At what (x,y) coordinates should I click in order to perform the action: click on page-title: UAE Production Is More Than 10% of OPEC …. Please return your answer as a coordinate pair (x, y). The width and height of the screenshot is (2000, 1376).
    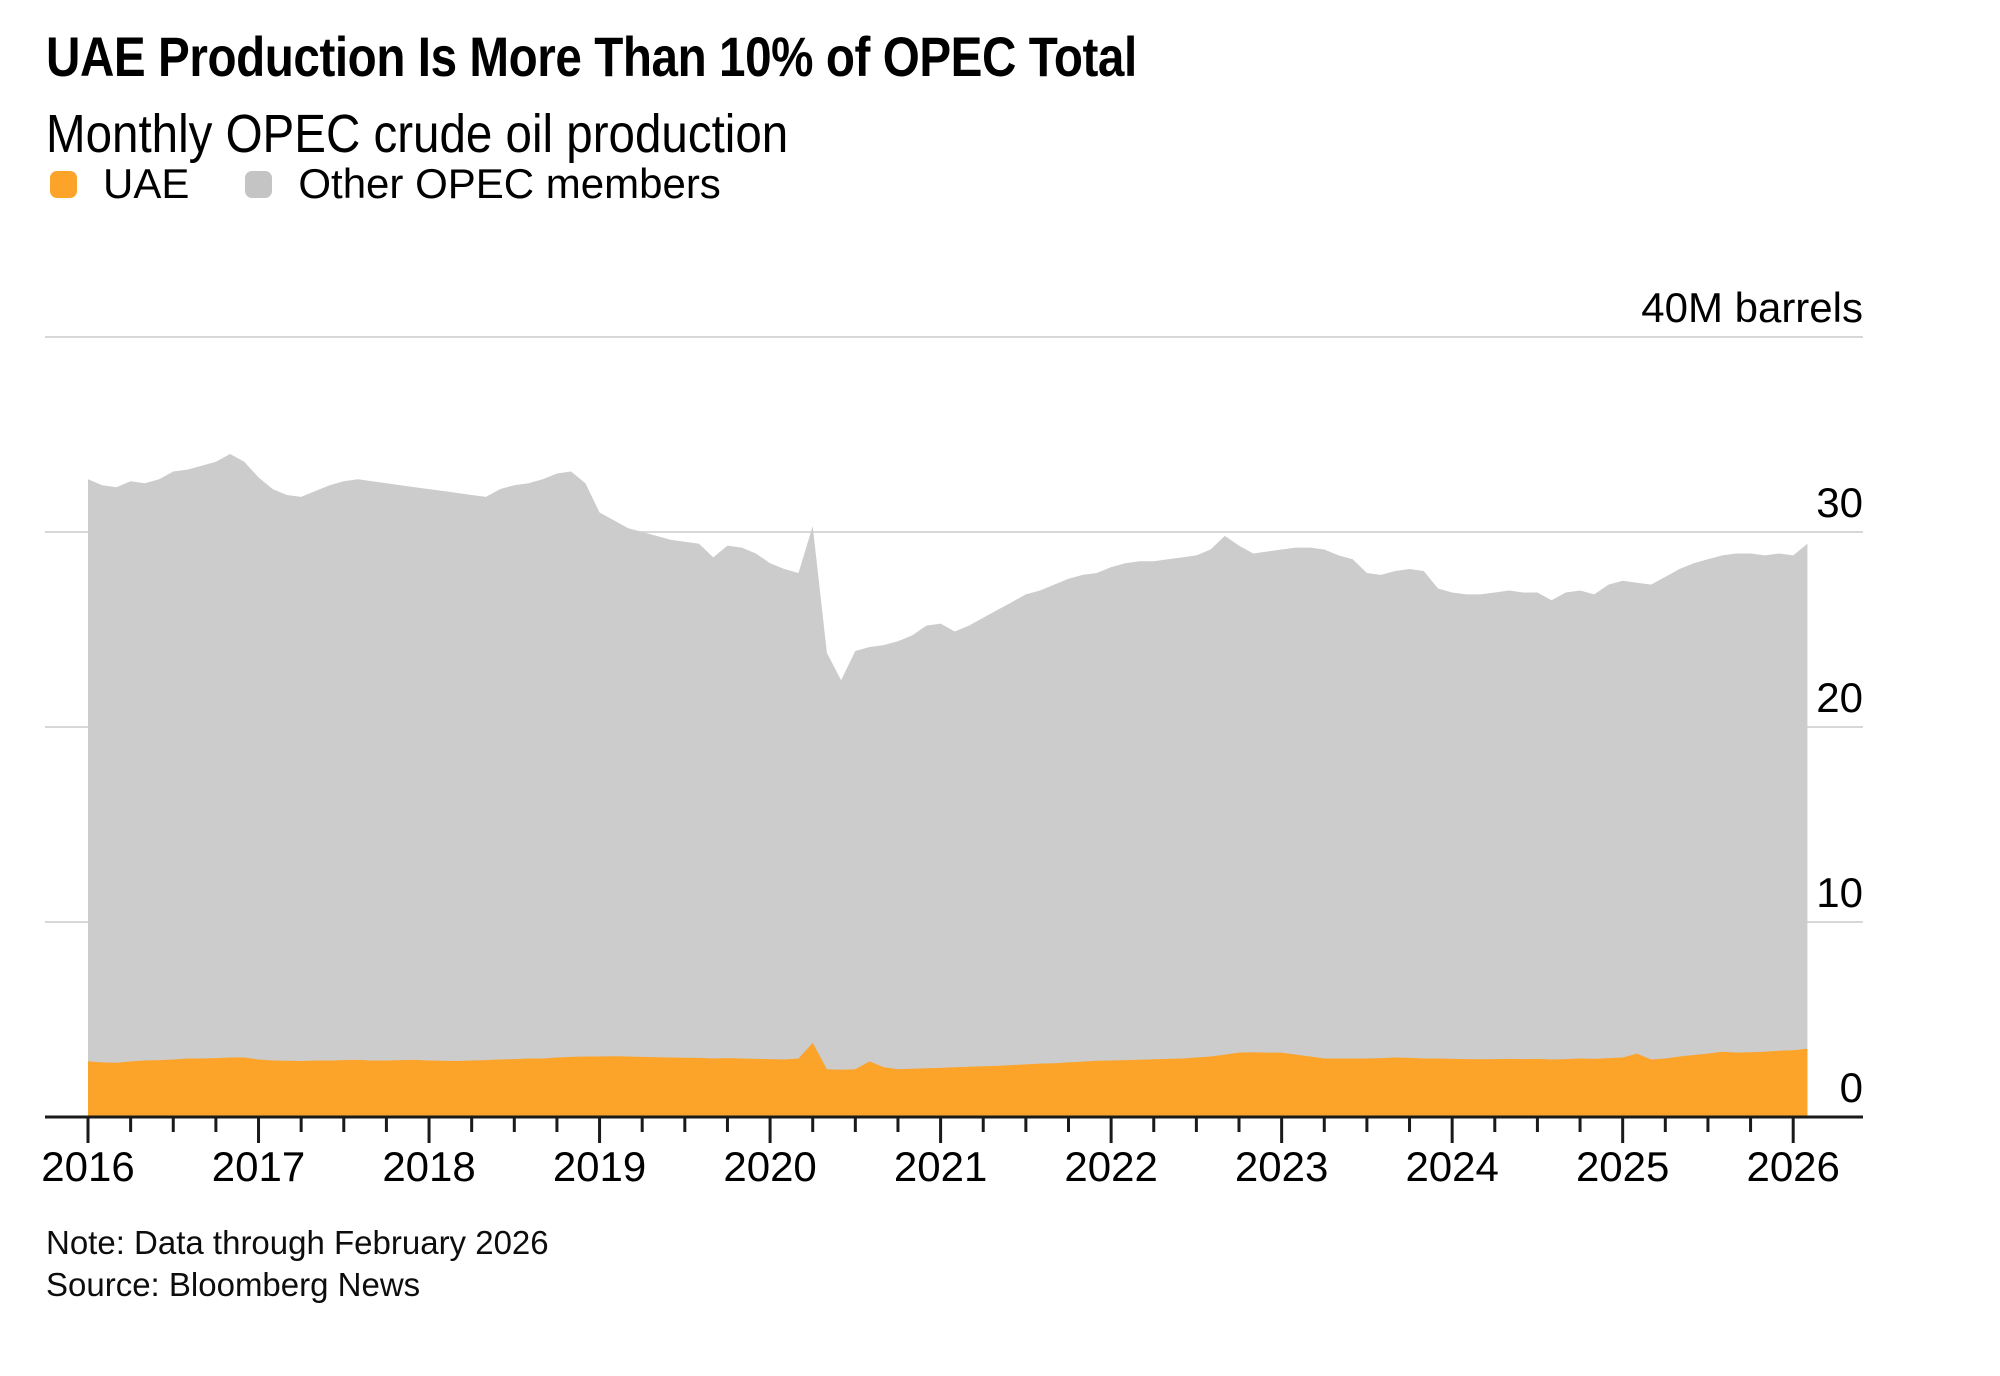
    Looking at the image, I should click on (591, 56).